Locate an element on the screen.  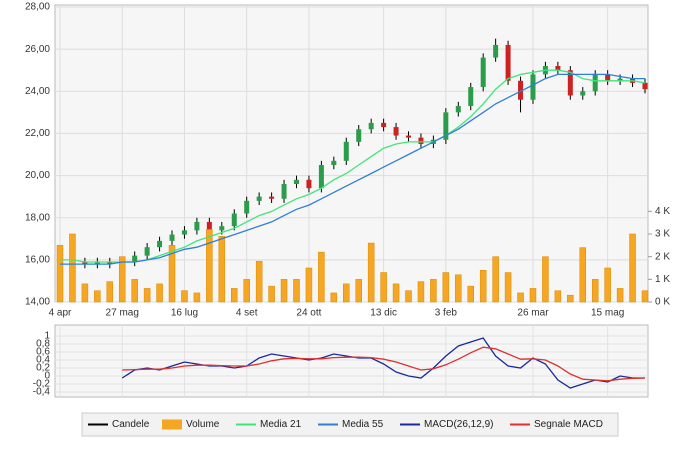
x-tick-label: 26 mar is located at coordinates (533, 313).